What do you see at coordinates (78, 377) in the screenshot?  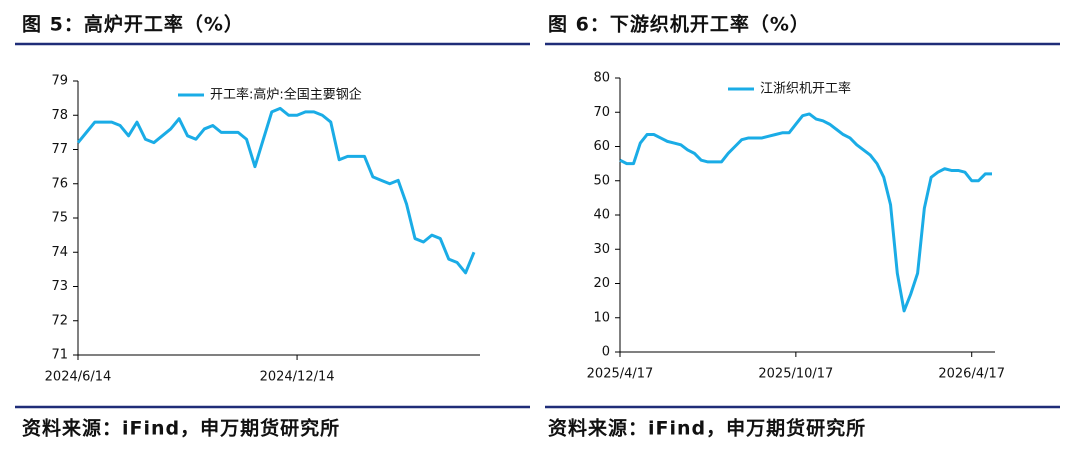 I see `x-tick-label: 2024/6/14` at bounding box center [78, 377].